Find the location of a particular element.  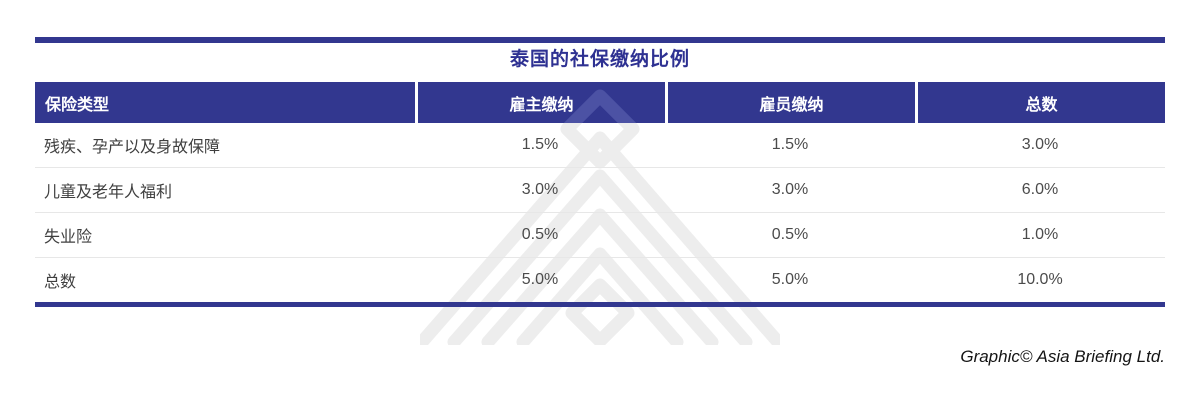

cell-employee-rate: 3.0% is located at coordinates (790, 189).